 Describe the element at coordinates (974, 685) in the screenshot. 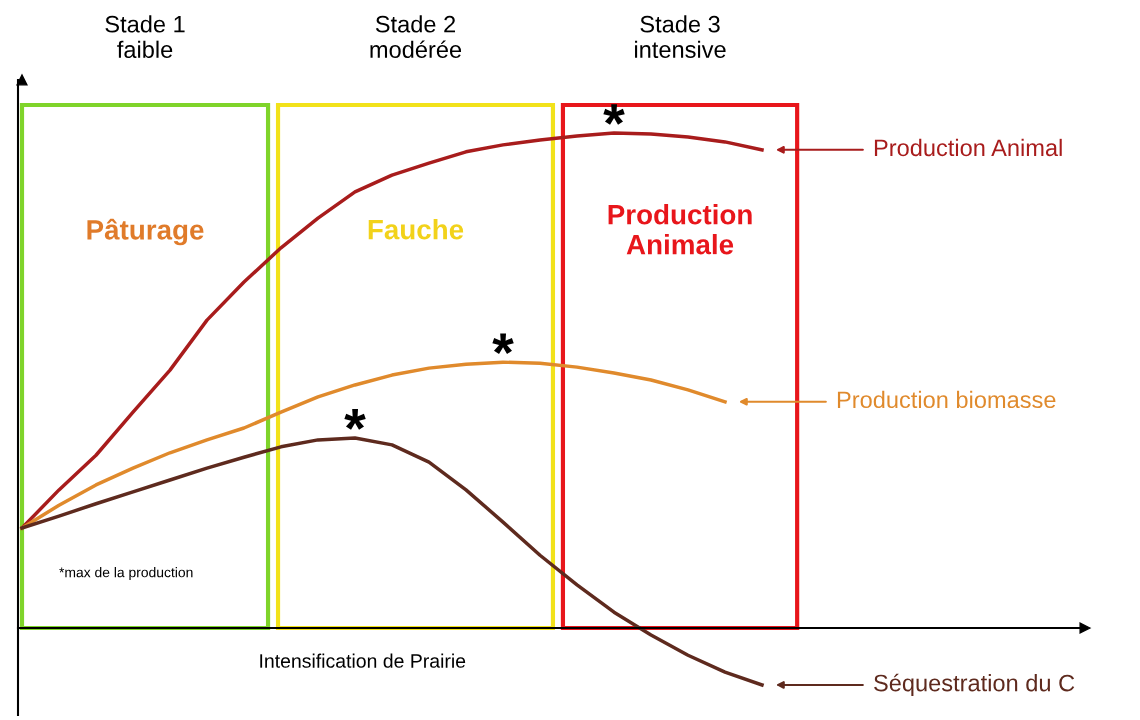

I see `legend-label: Séquestration du C` at that location.